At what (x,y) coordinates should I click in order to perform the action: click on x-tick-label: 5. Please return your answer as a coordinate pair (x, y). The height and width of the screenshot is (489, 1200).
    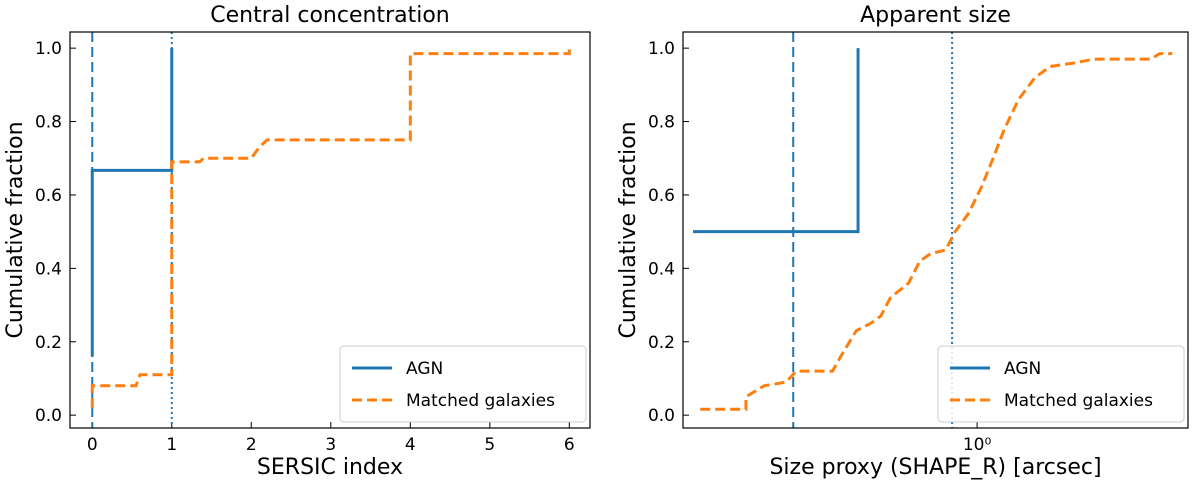
    Looking at the image, I should click on (489, 445).